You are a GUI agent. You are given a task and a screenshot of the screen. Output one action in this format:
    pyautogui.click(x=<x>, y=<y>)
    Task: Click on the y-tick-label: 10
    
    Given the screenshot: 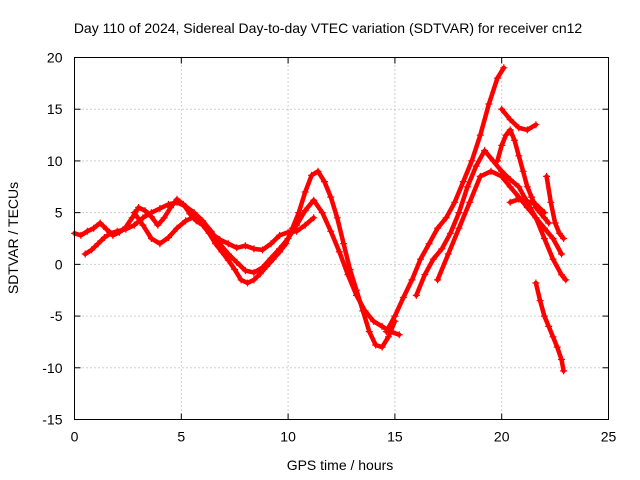 What is the action you would take?
    pyautogui.click(x=55, y=161)
    